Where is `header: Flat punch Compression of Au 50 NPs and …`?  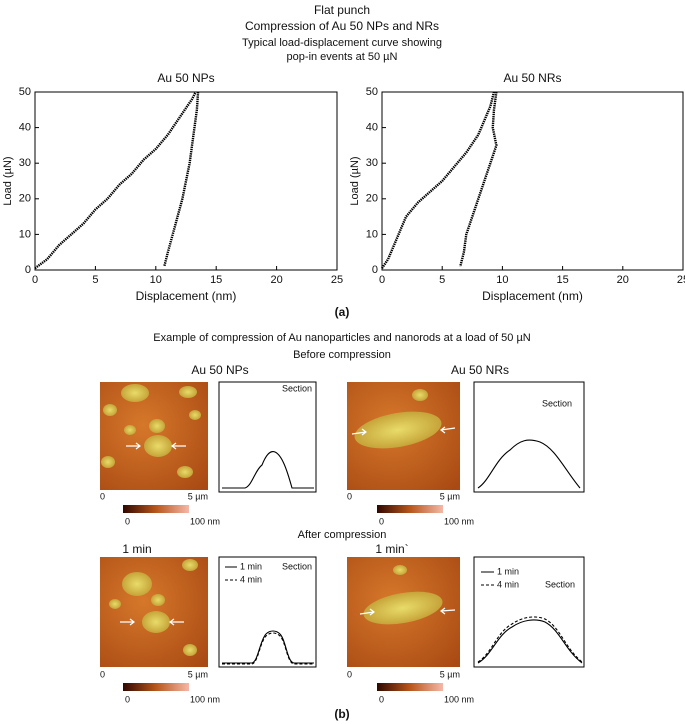
header: Flat punch Compression of Au 50 NPs and … is located at coordinates (342, 33).